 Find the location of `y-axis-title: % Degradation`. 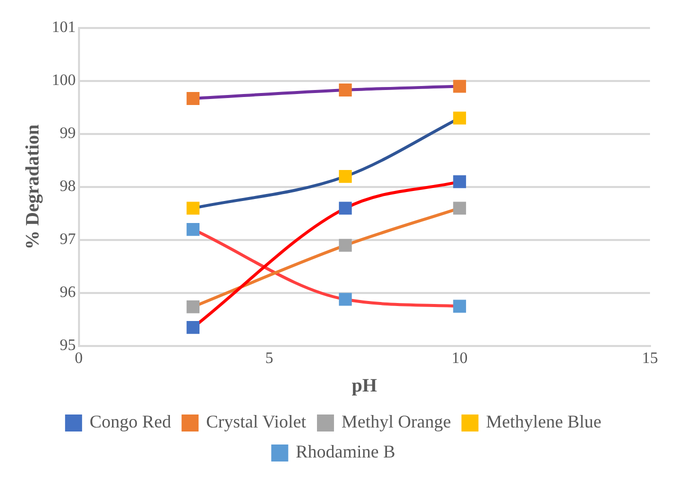

y-axis-title: % Degradation is located at coordinates (33, 187).